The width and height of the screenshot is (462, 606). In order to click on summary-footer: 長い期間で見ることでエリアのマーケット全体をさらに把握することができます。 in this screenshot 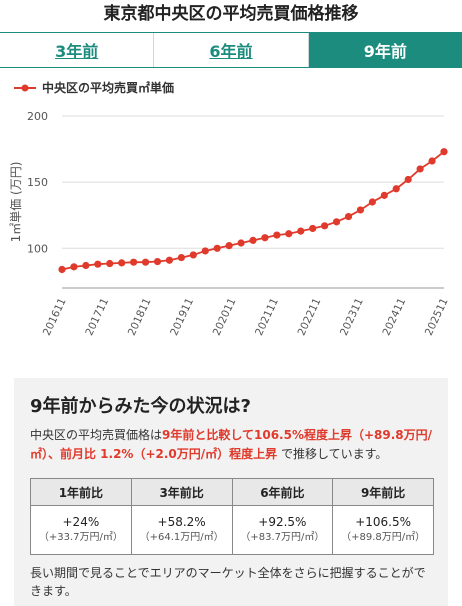, I will do `click(228, 582)`.